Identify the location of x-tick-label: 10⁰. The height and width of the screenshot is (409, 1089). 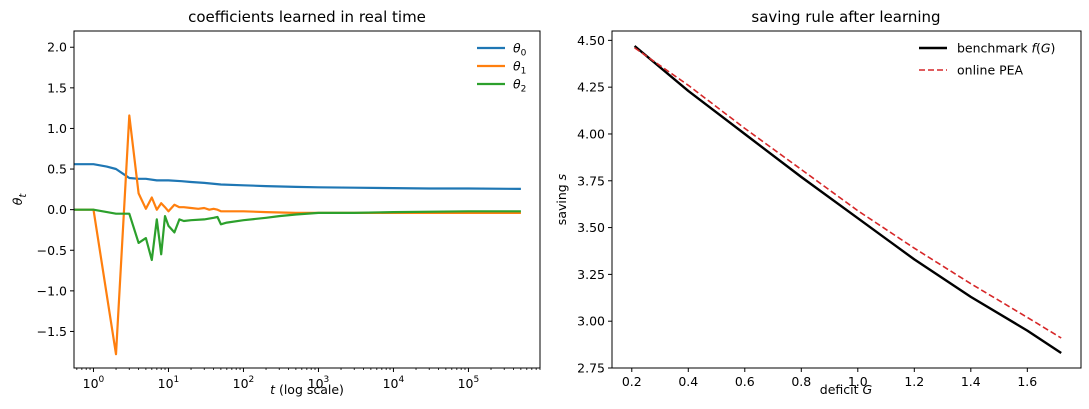
(94, 383).